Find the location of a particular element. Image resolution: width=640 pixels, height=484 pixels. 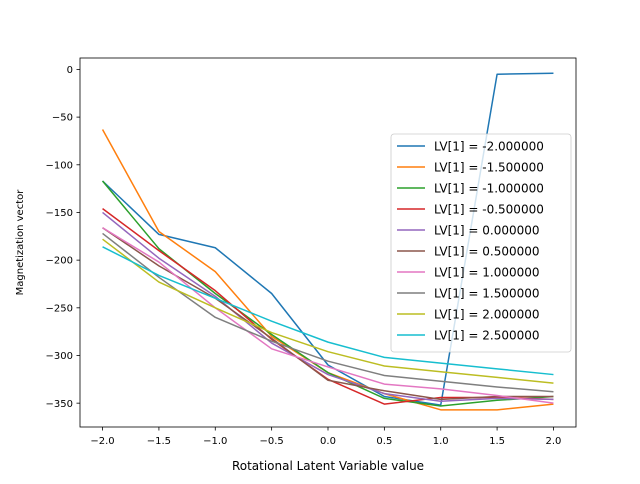

y-tick-label: 0 is located at coordinates (70, 70).